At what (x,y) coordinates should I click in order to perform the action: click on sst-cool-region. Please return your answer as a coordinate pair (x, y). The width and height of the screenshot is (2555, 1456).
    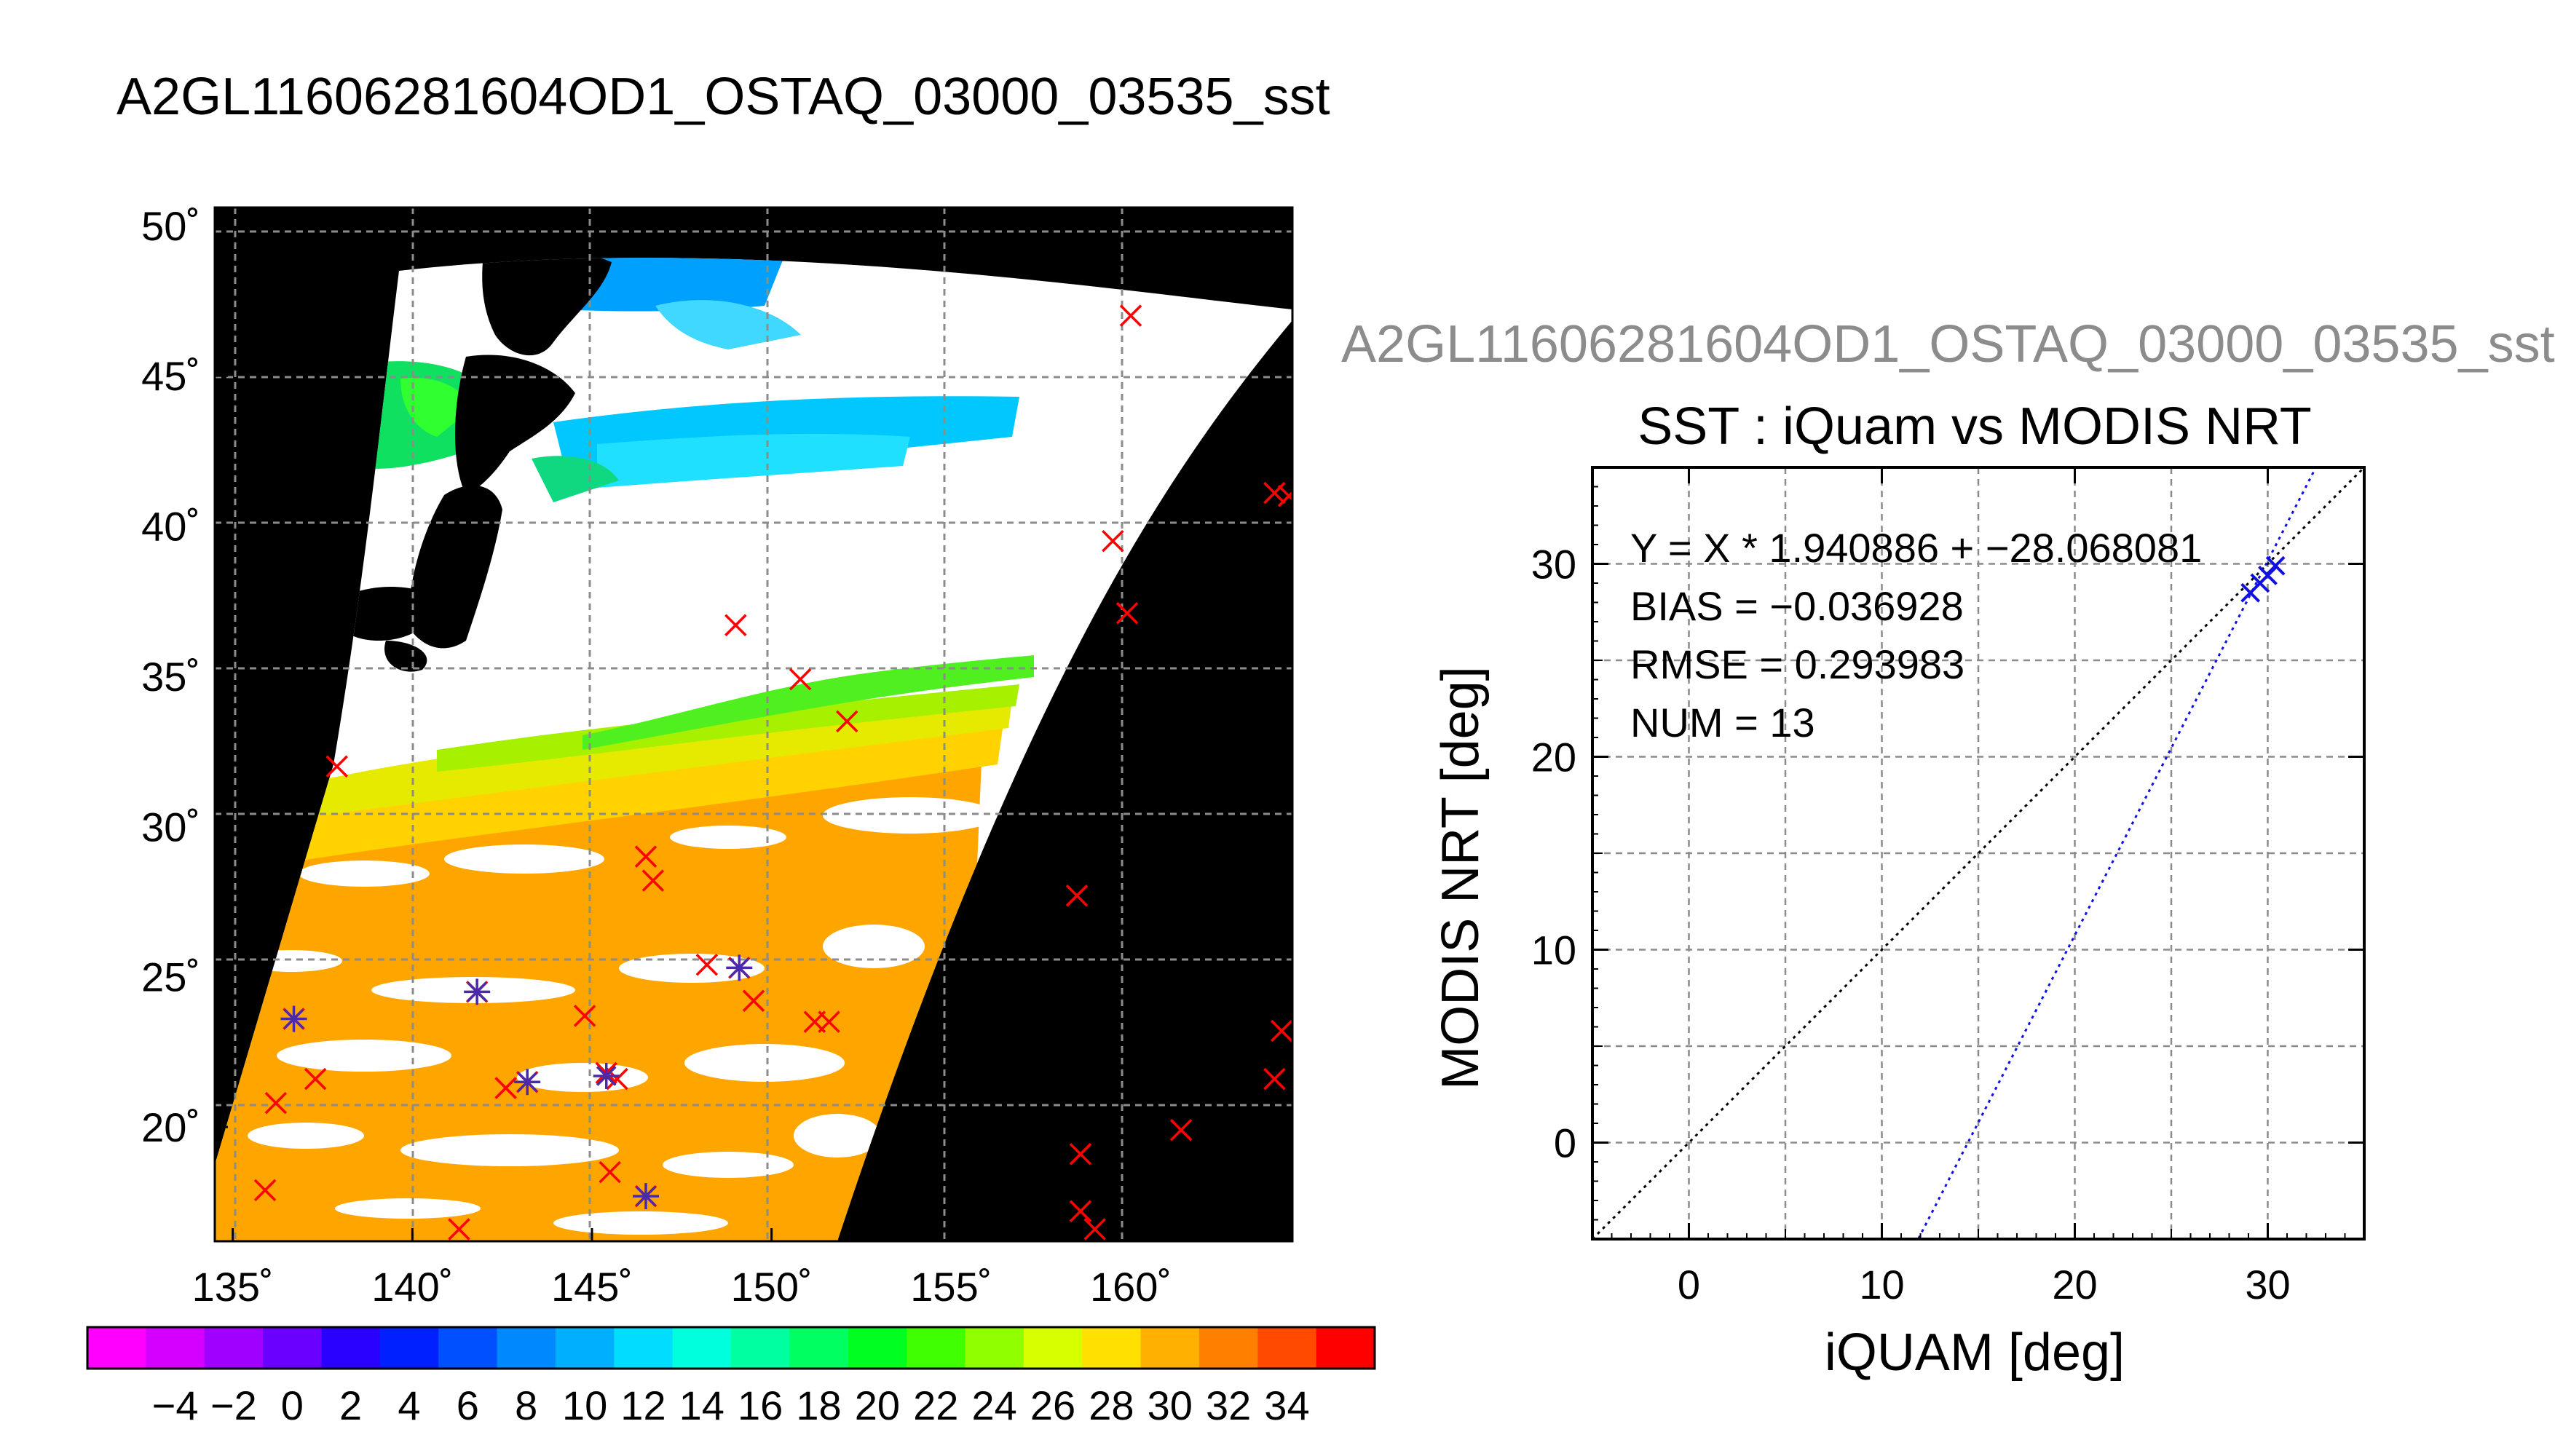
    Looking at the image, I should click on (808, 702).